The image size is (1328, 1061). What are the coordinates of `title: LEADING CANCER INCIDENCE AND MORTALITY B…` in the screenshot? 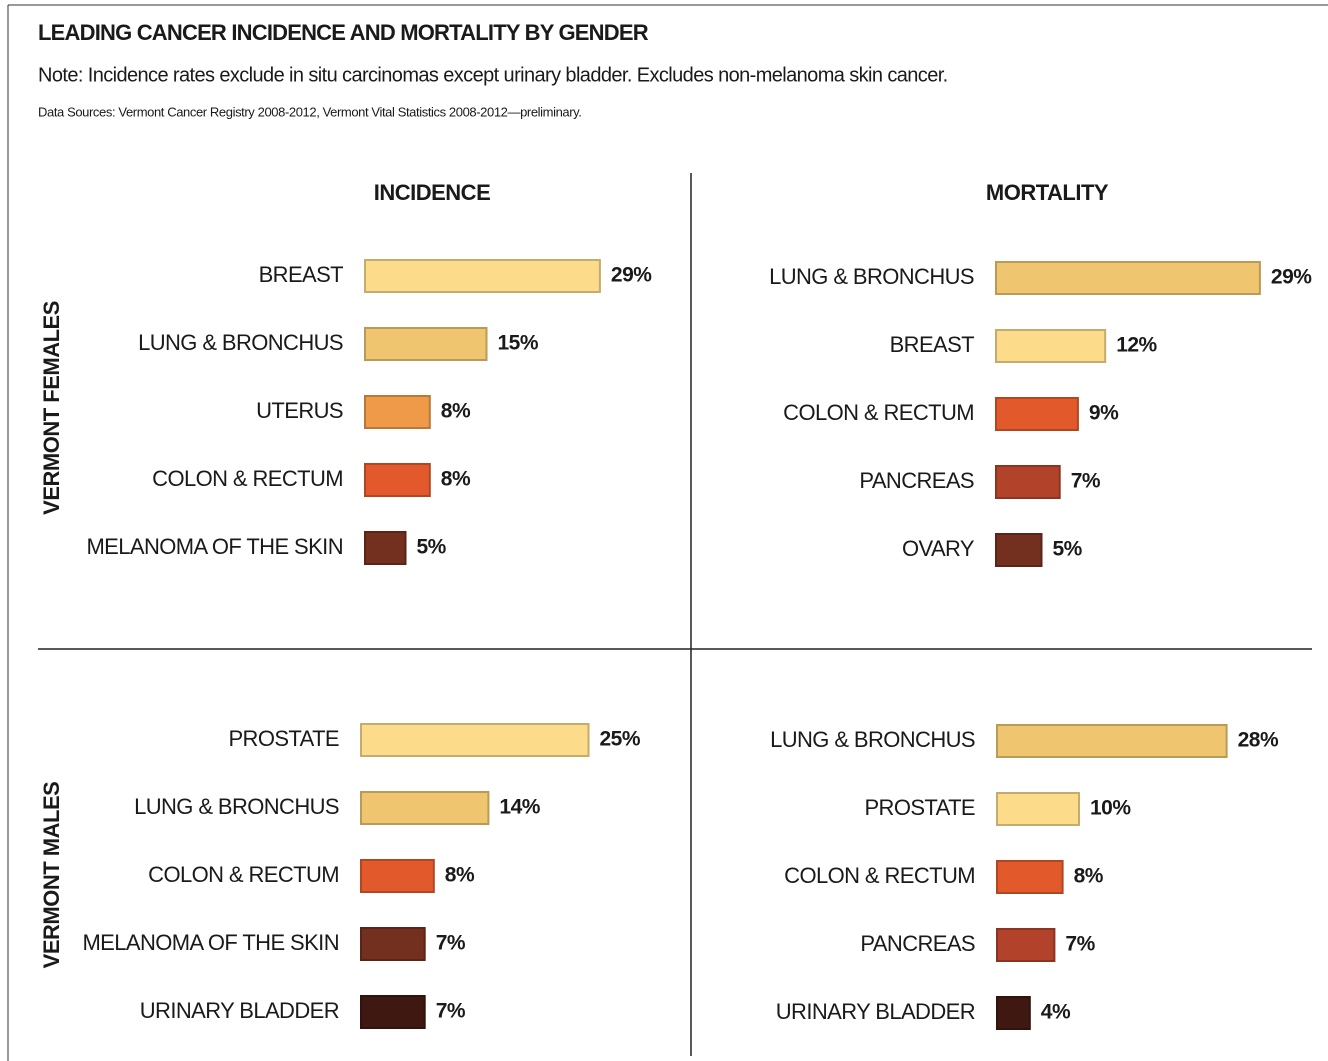 It's located at (343, 32).